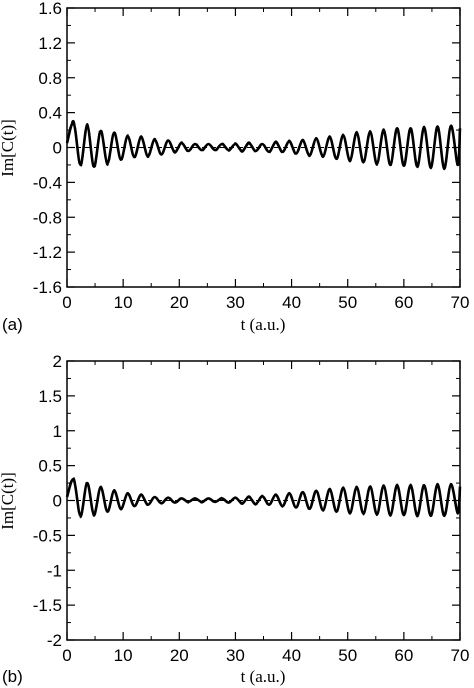  What do you see at coordinates (12, 324) in the screenshot?
I see `panel-a-label: (a)` at bounding box center [12, 324].